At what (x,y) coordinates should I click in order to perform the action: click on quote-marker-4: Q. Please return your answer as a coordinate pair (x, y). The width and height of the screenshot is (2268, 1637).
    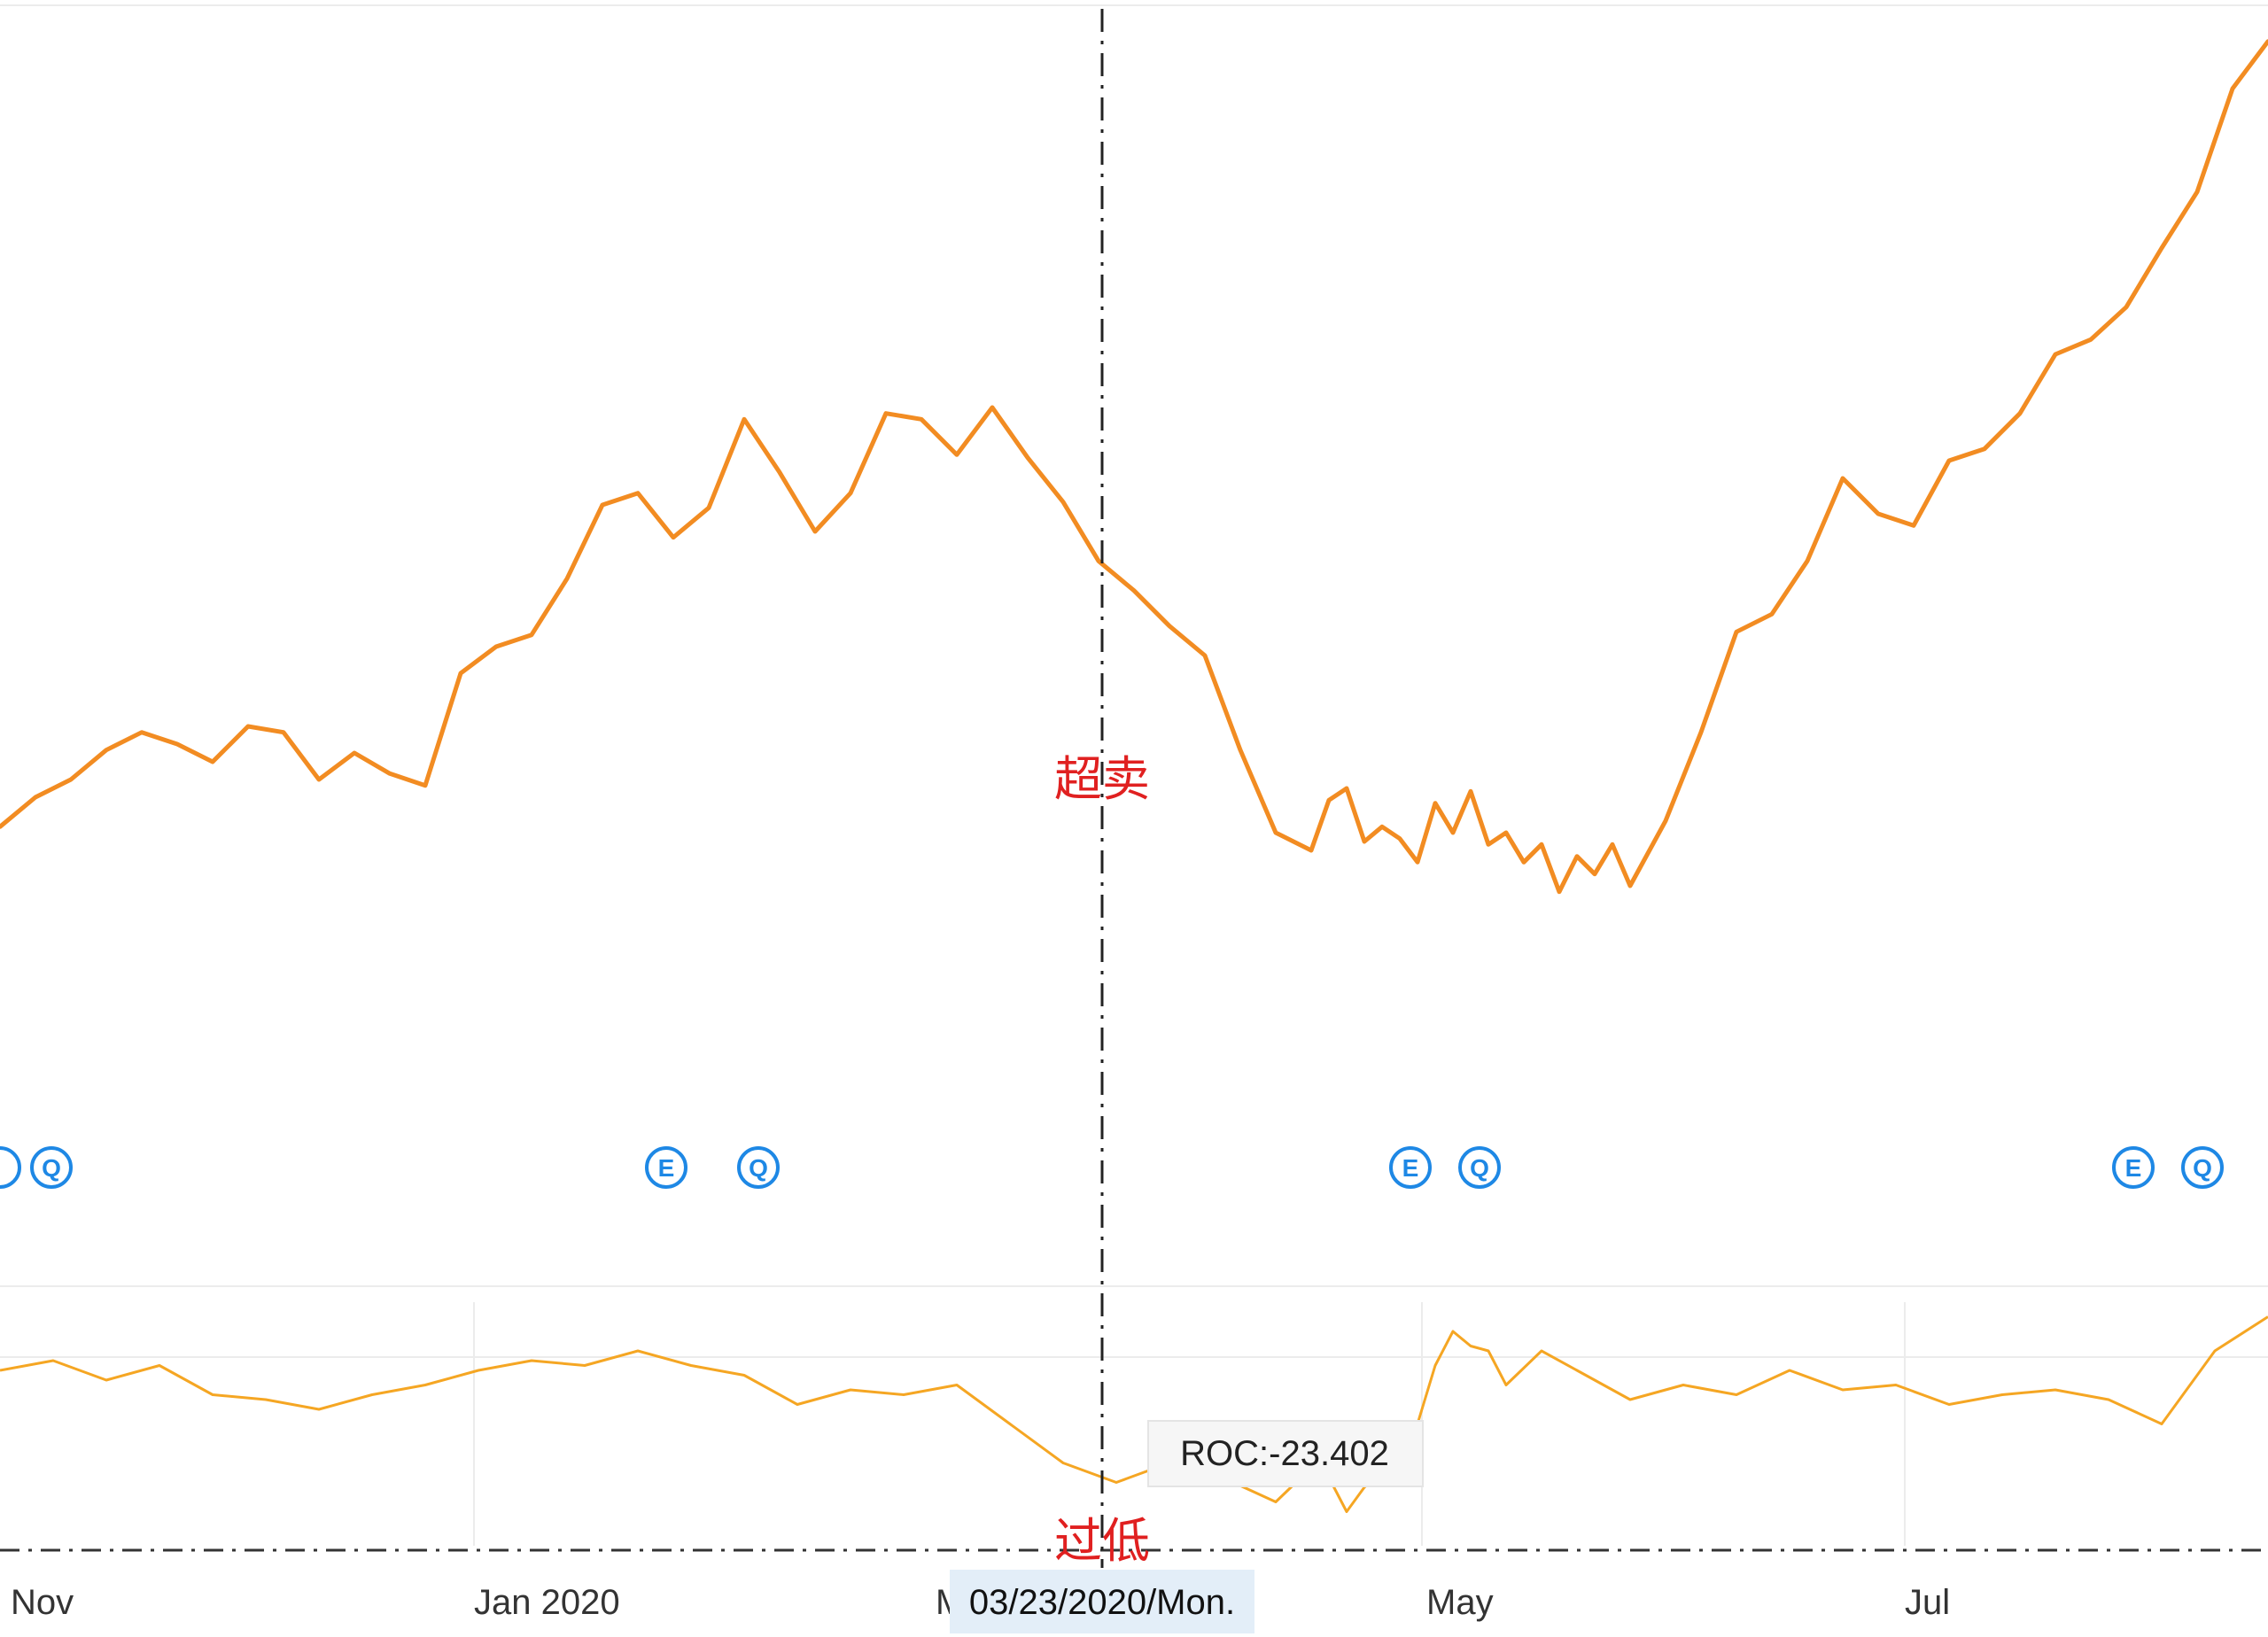
    Looking at the image, I should click on (2202, 1167).